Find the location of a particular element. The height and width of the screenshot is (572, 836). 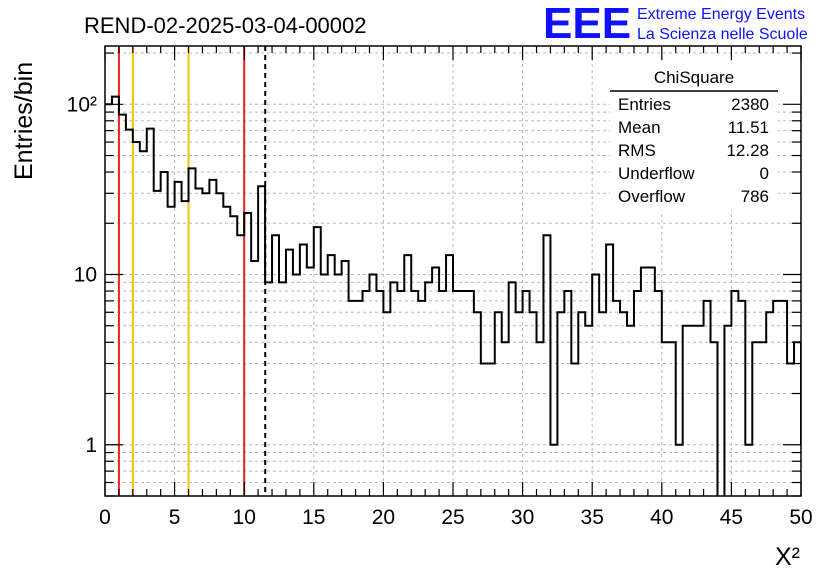

stats-label-underflow: Underflow is located at coordinates (656, 173).